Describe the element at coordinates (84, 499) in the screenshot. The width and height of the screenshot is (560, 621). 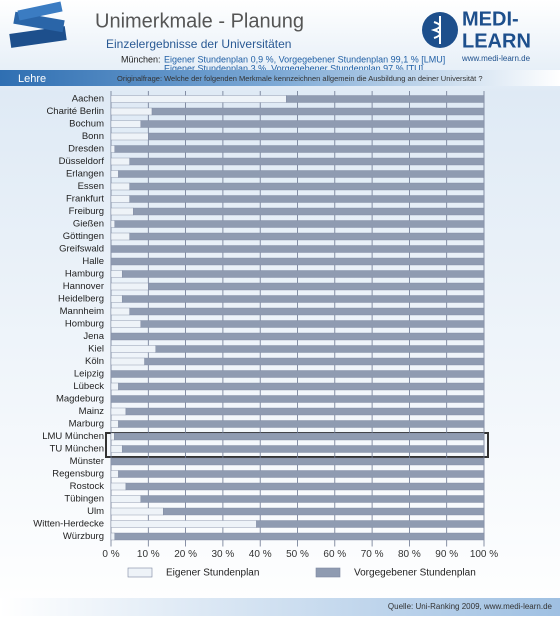
I see `y-tick-label: Tübingen` at that location.